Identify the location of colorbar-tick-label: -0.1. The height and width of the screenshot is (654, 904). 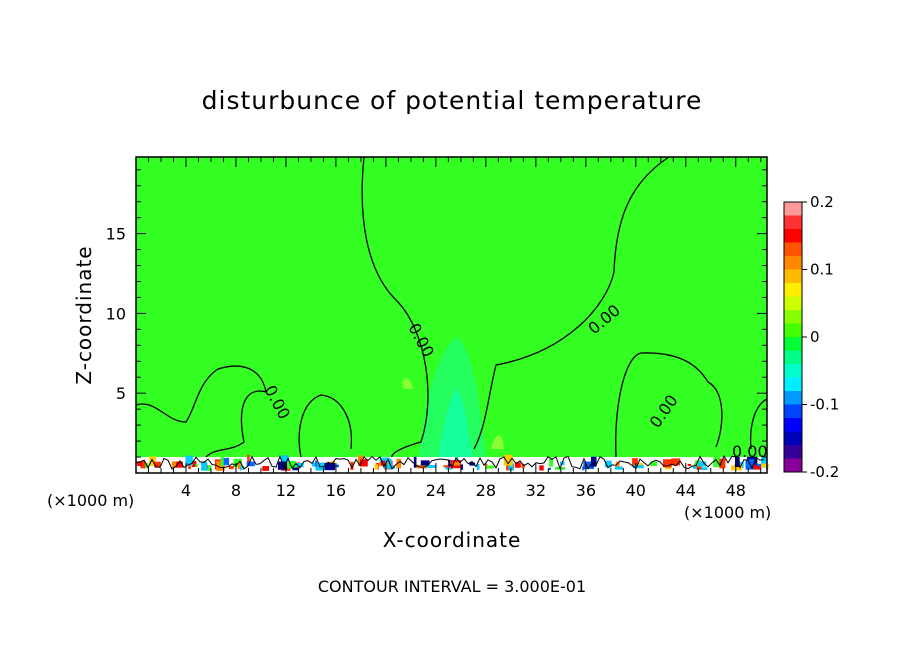
(824, 405).